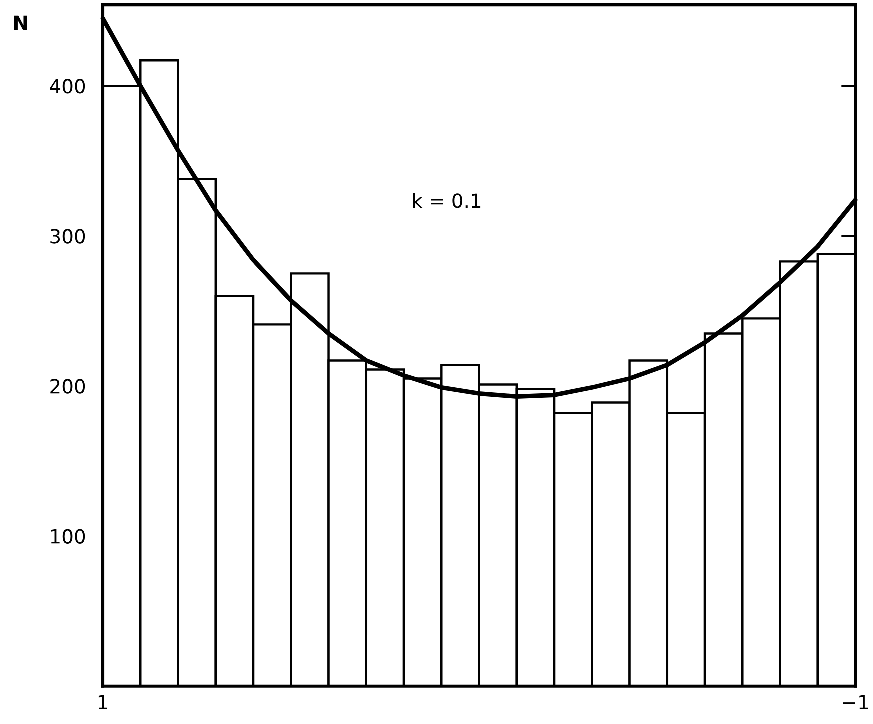 This screenshot has height=724, width=873. I want to click on x-tick-label: −1, so click(855, 702).